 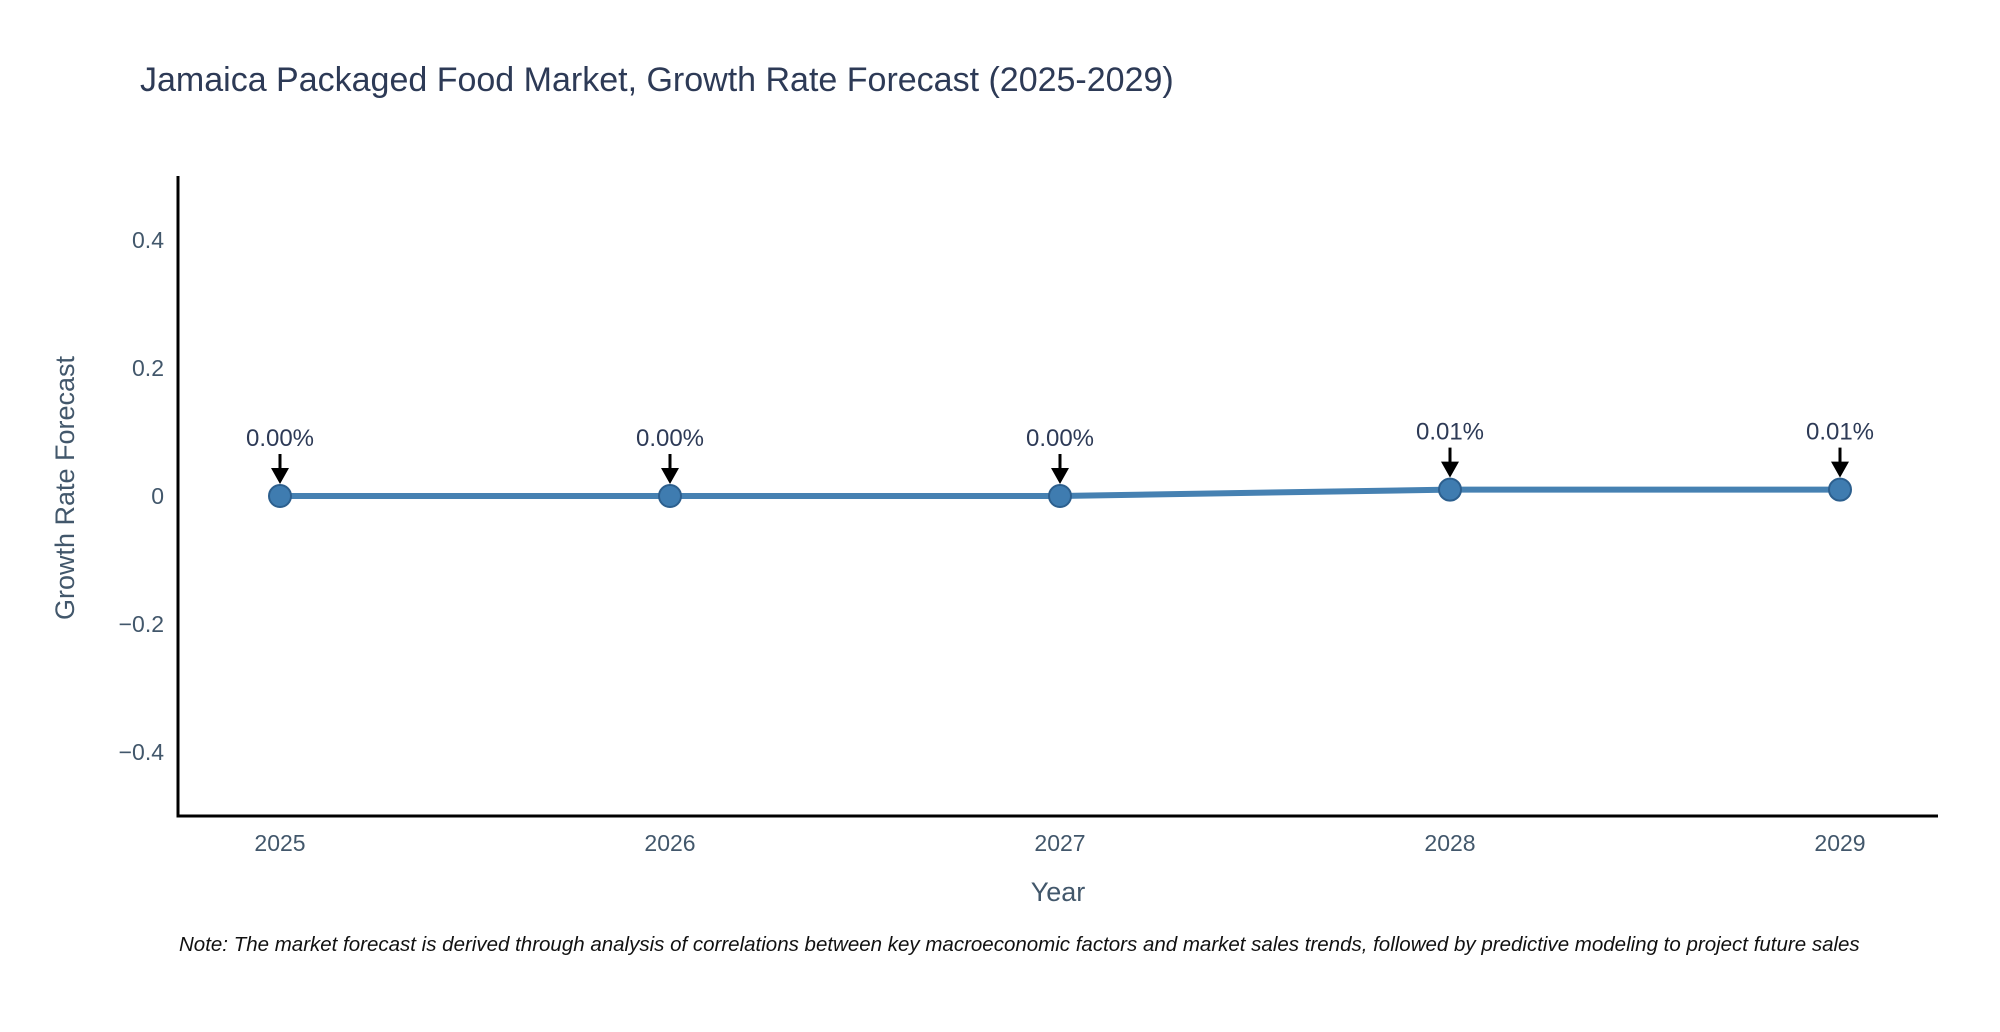 What do you see at coordinates (65, 487) in the screenshot?
I see `y-axis-title: Growth Rate Forecast` at bounding box center [65, 487].